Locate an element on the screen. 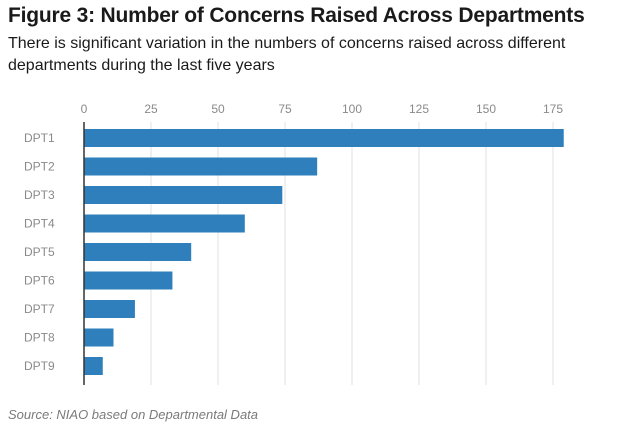 The height and width of the screenshot is (437, 620). x-tick-label: 50 is located at coordinates (218, 109).